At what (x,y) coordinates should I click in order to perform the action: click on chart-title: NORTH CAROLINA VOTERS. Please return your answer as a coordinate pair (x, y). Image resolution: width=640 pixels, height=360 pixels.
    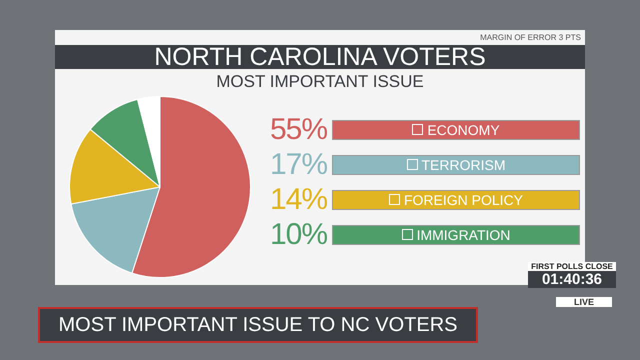
    Looking at the image, I should click on (320, 57).